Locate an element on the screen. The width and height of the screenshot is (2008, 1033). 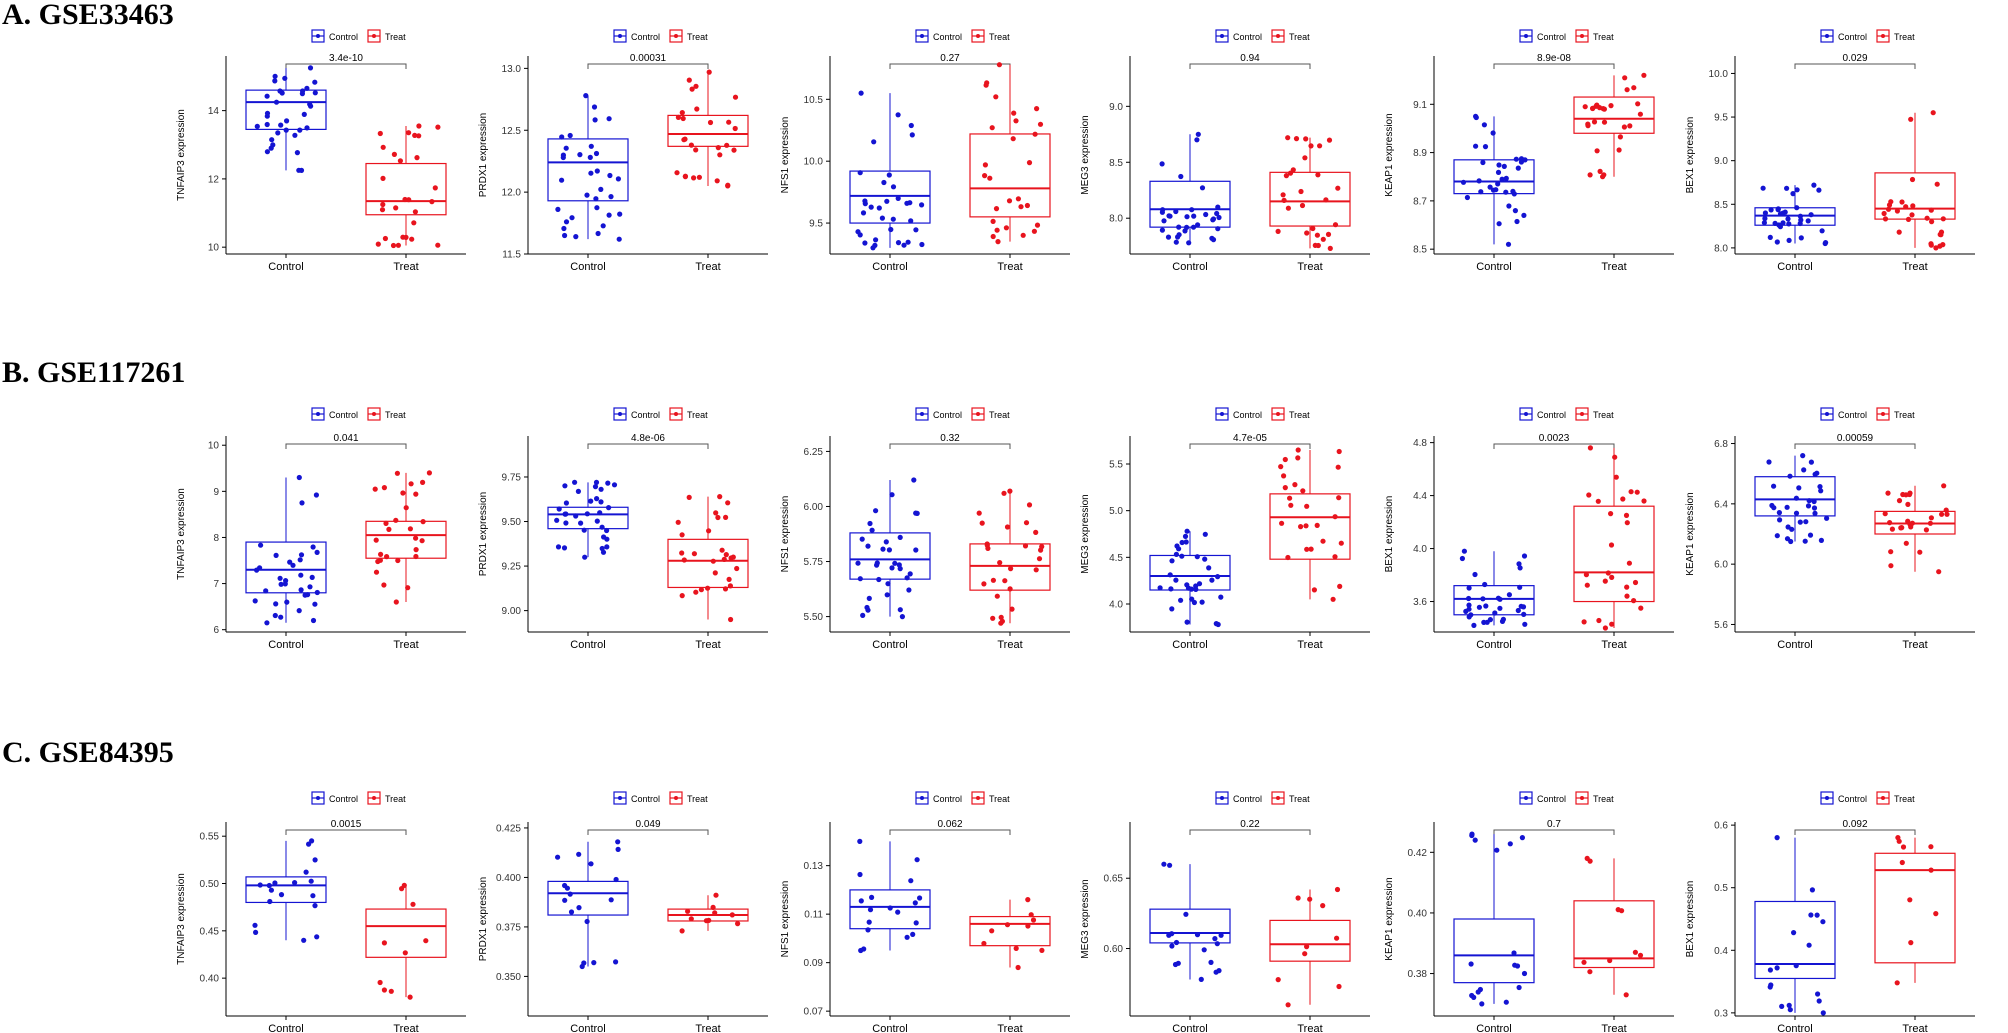
sec1-panel0-legend-label-control: Control is located at coordinates (343, 415).